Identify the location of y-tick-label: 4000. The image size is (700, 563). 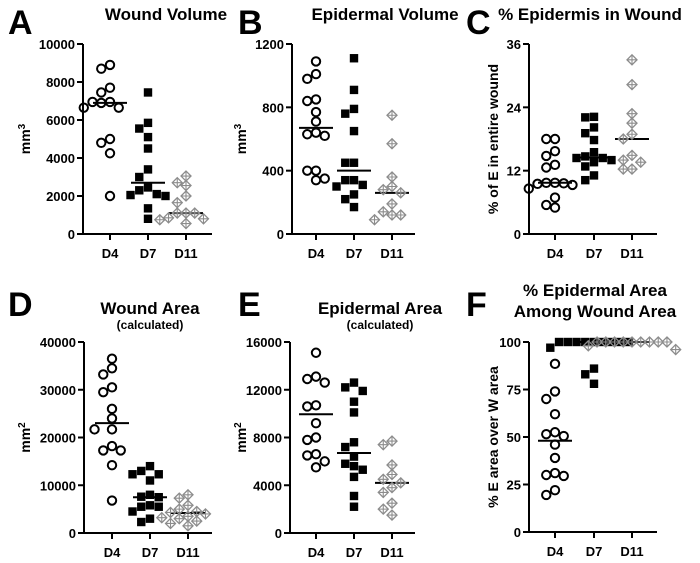
(60, 158).